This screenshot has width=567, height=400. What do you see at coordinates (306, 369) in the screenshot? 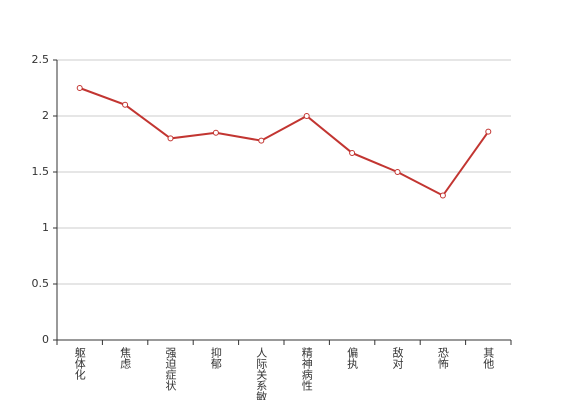
I see `x-tick-label: 精神病性` at bounding box center [306, 369].